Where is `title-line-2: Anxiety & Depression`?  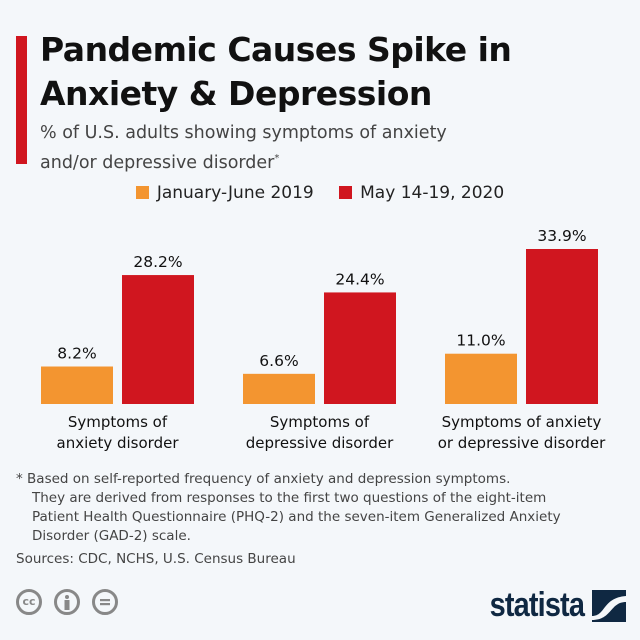
title-line-2: Anxiety & Depression is located at coordinates (236, 93).